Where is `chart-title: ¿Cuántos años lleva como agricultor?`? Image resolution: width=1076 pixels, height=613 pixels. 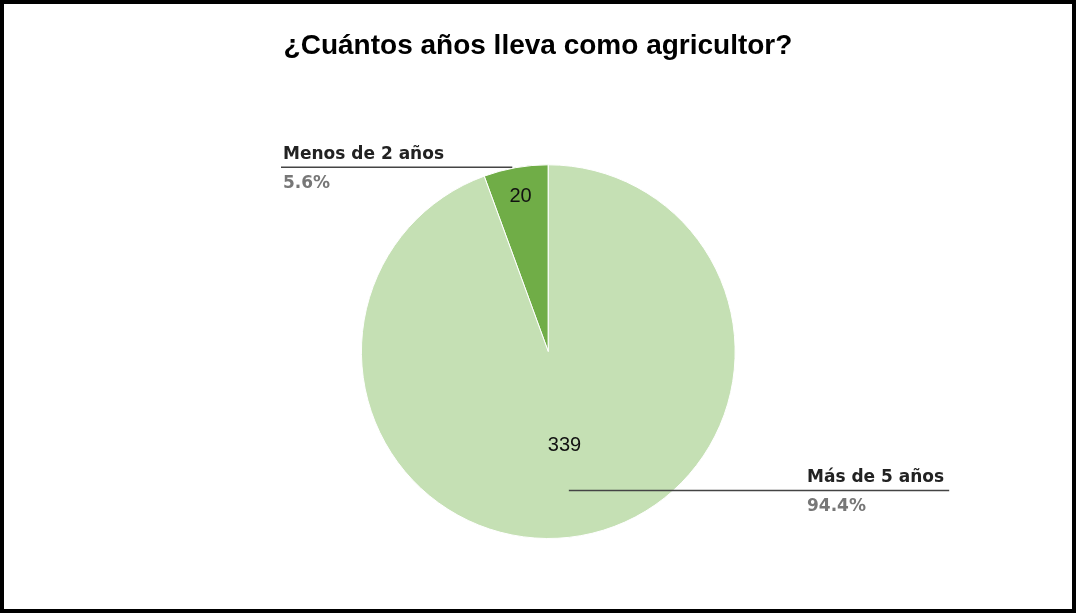
chart-title: ¿Cuántos años lleva como agricultor? is located at coordinates (538, 44).